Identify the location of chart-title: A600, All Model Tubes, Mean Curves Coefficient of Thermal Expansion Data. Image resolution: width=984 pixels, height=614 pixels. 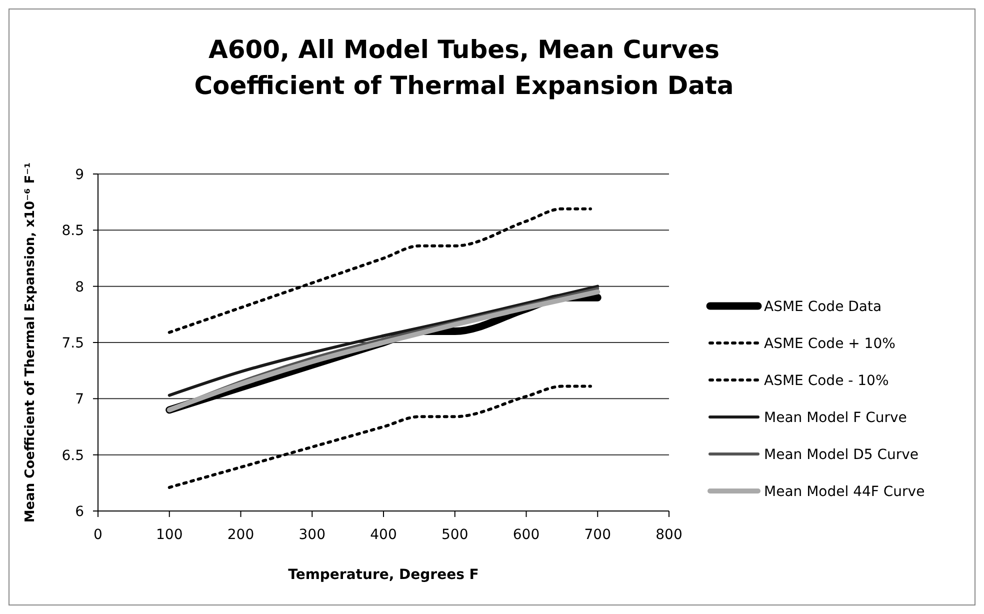
(464, 67).